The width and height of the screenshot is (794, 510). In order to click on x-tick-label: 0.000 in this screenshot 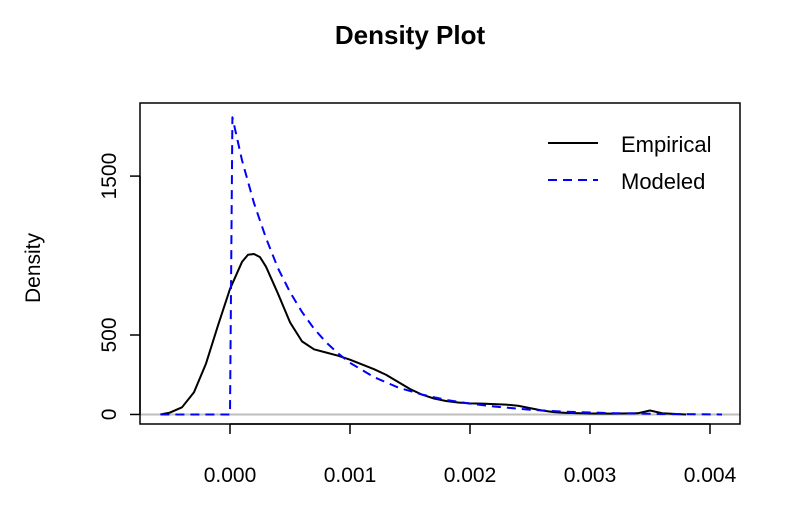, I will do `click(230, 475)`.